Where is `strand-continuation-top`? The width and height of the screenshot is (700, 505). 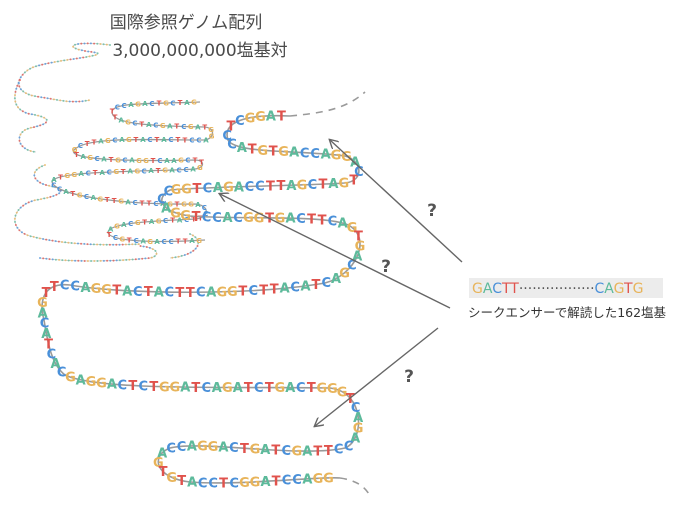 strand-continuation-top is located at coordinates (327, 104).